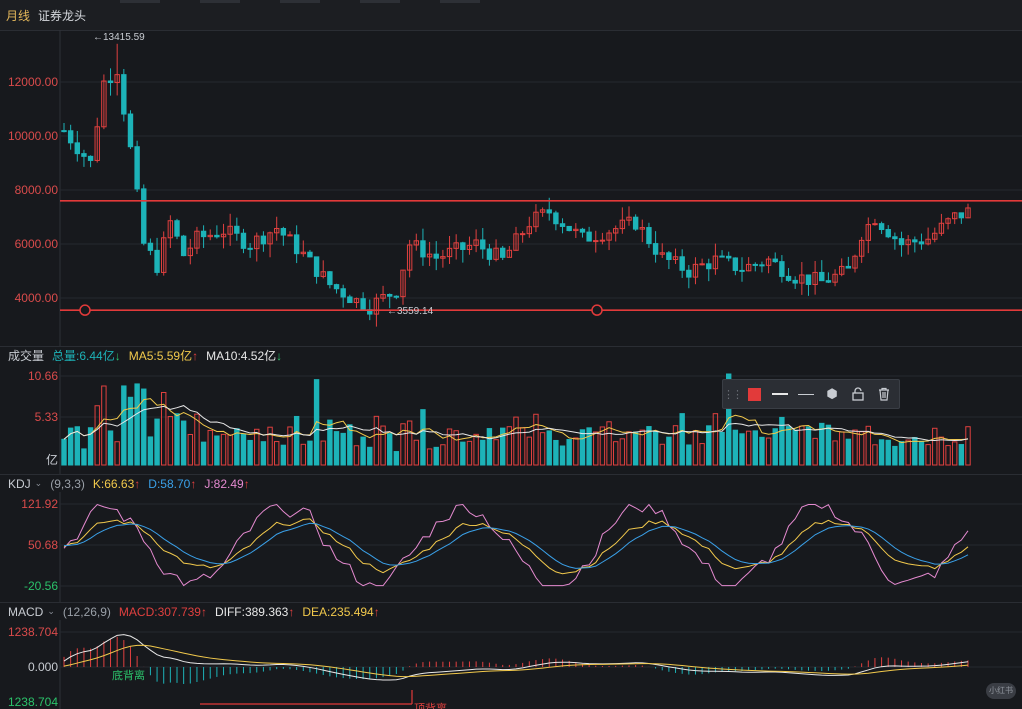 The width and height of the screenshot is (1022, 709). What do you see at coordinates (224, 483) in the screenshot?
I see `kdj-j: J:82.49` at bounding box center [224, 483].